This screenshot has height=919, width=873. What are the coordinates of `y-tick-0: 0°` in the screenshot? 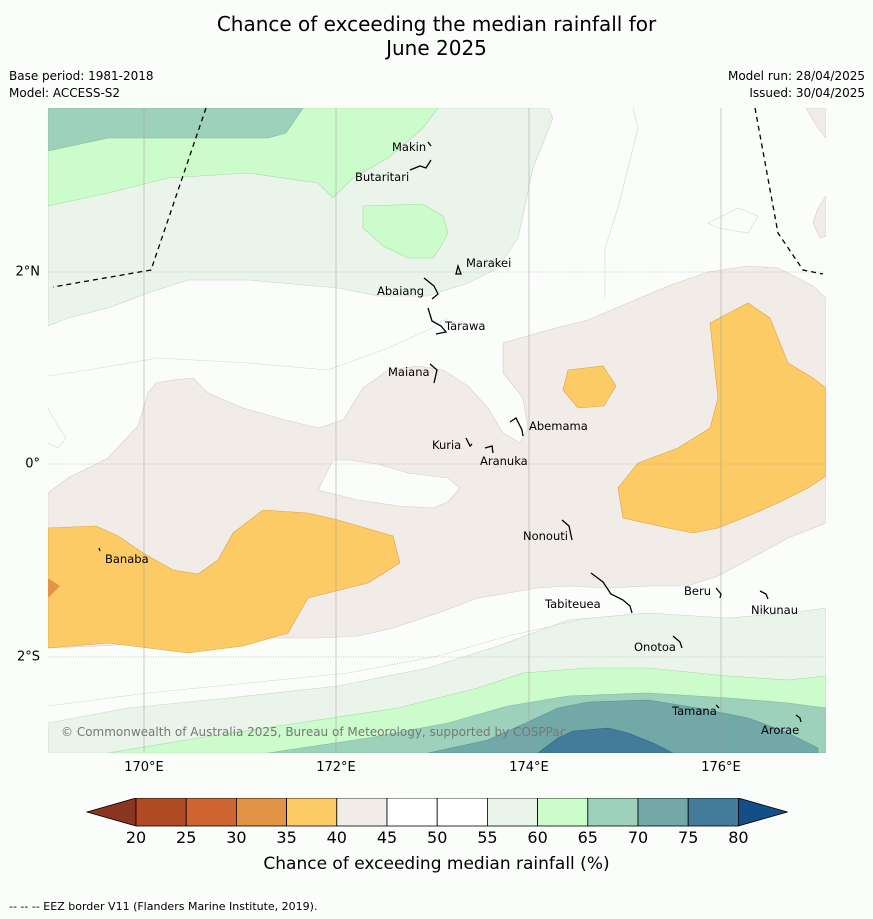 It's located at (32, 464).